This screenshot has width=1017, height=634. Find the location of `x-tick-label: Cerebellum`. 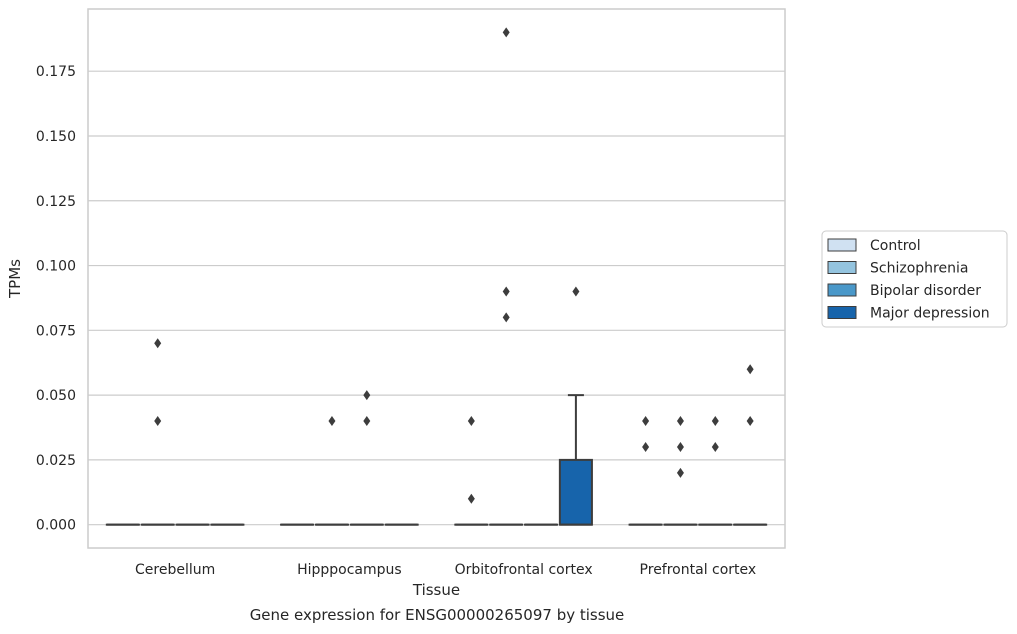

x-tick-label: Cerebellum is located at coordinates (175, 570).